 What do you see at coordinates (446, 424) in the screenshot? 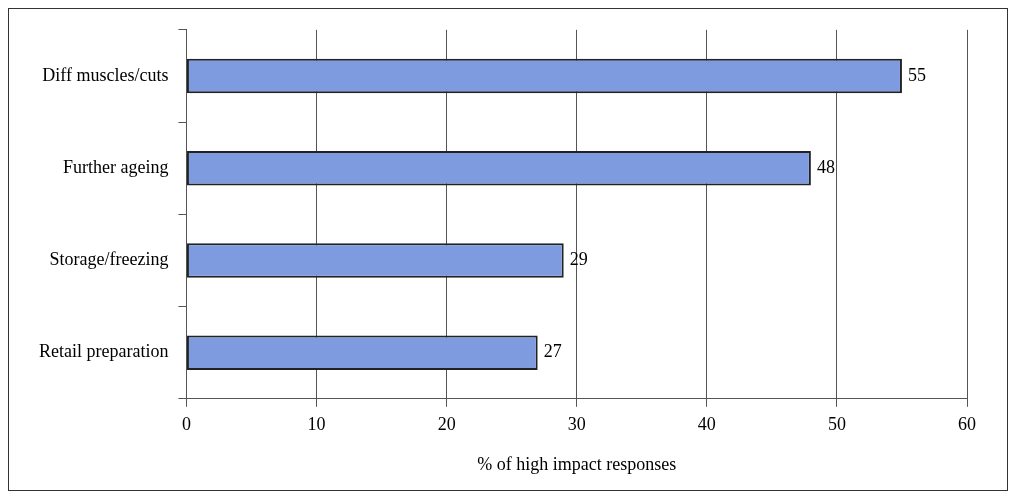
I see `x-tick-label: 20` at bounding box center [446, 424].